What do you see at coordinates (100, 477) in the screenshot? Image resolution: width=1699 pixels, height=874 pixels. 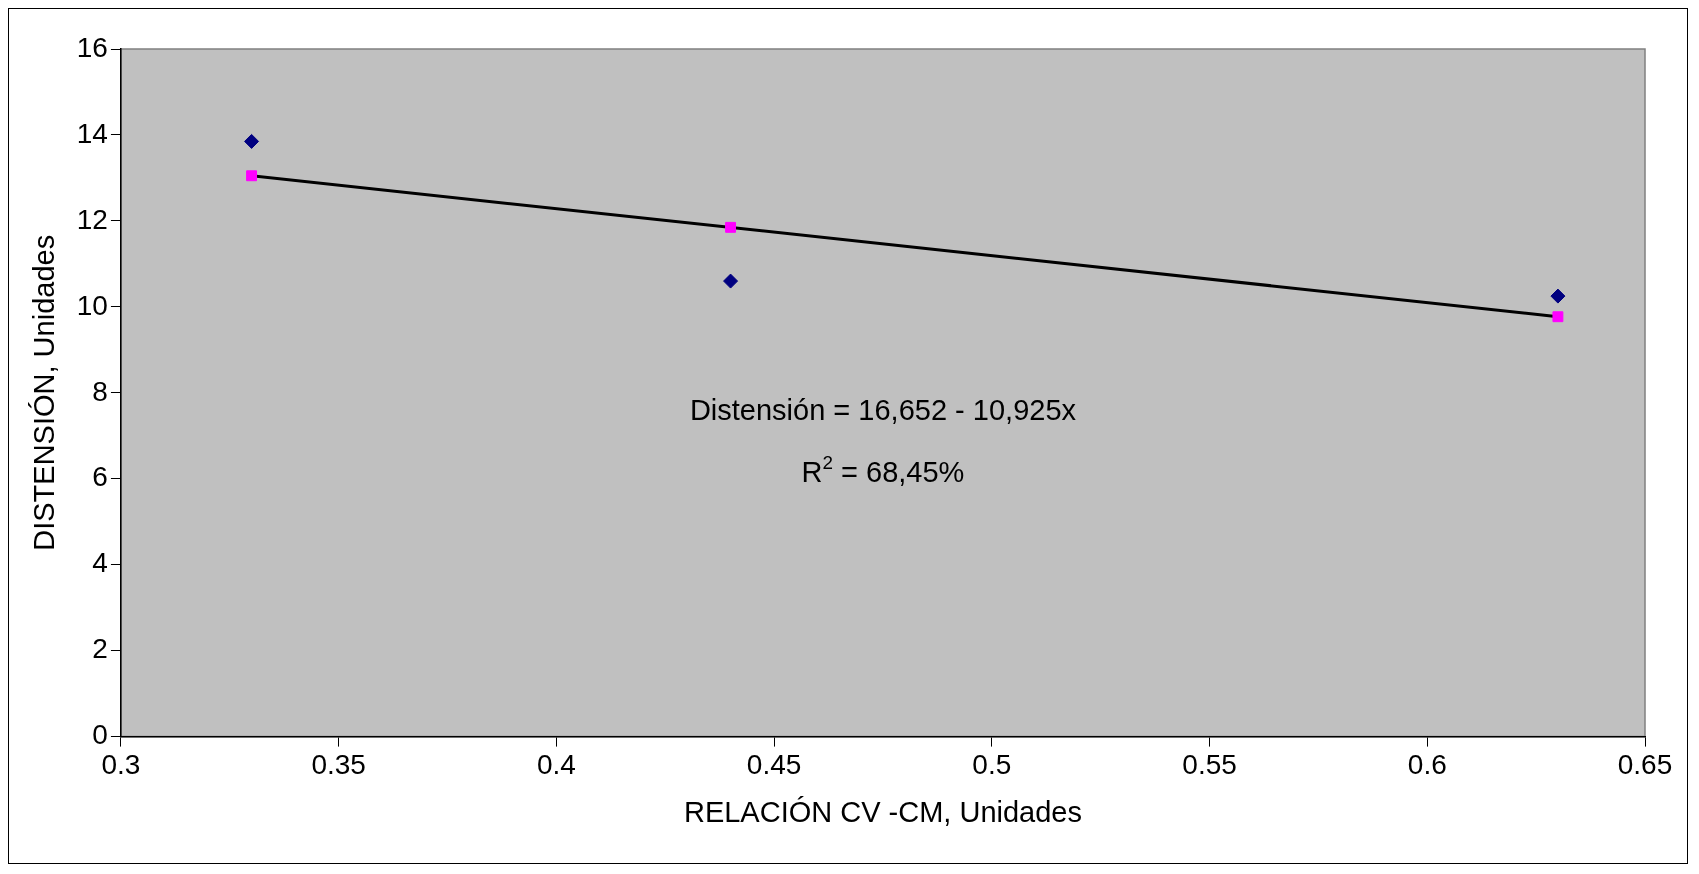 I see `y-tick-label: 6` at bounding box center [100, 477].